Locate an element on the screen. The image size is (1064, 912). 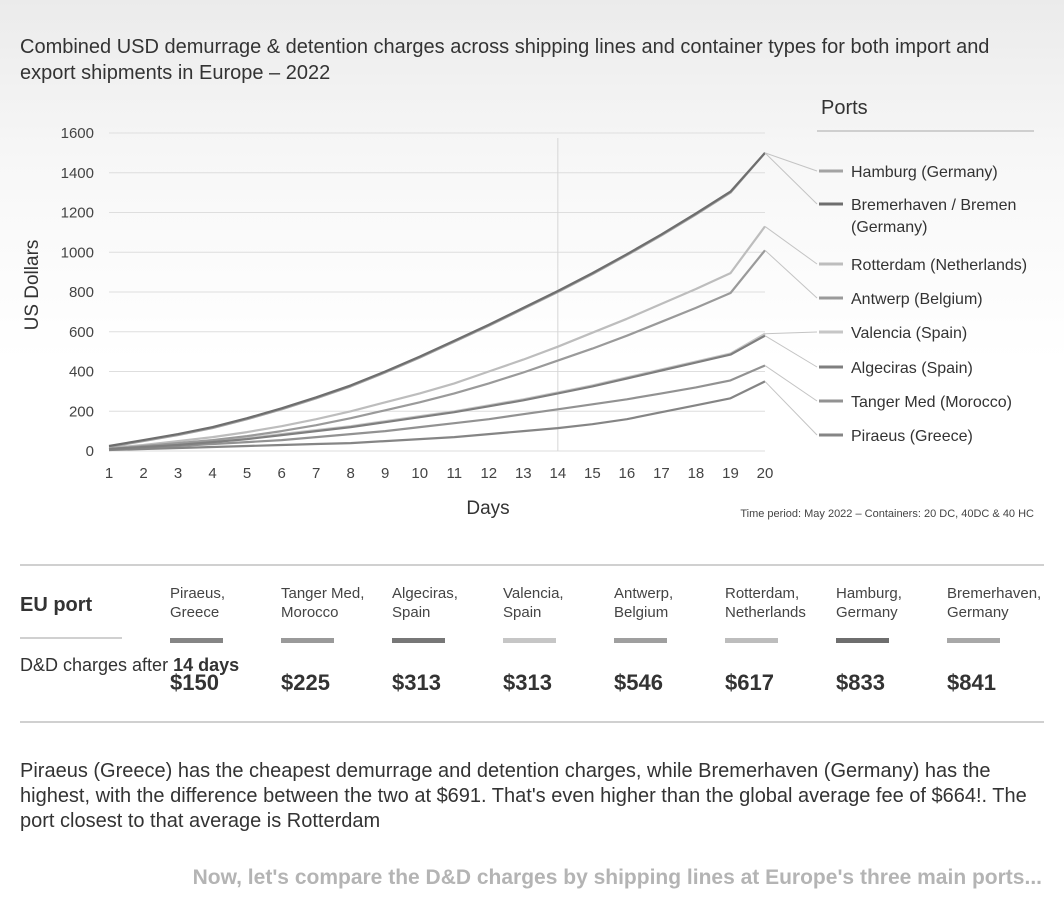
x-tick-label: 1 is located at coordinates (109, 473).